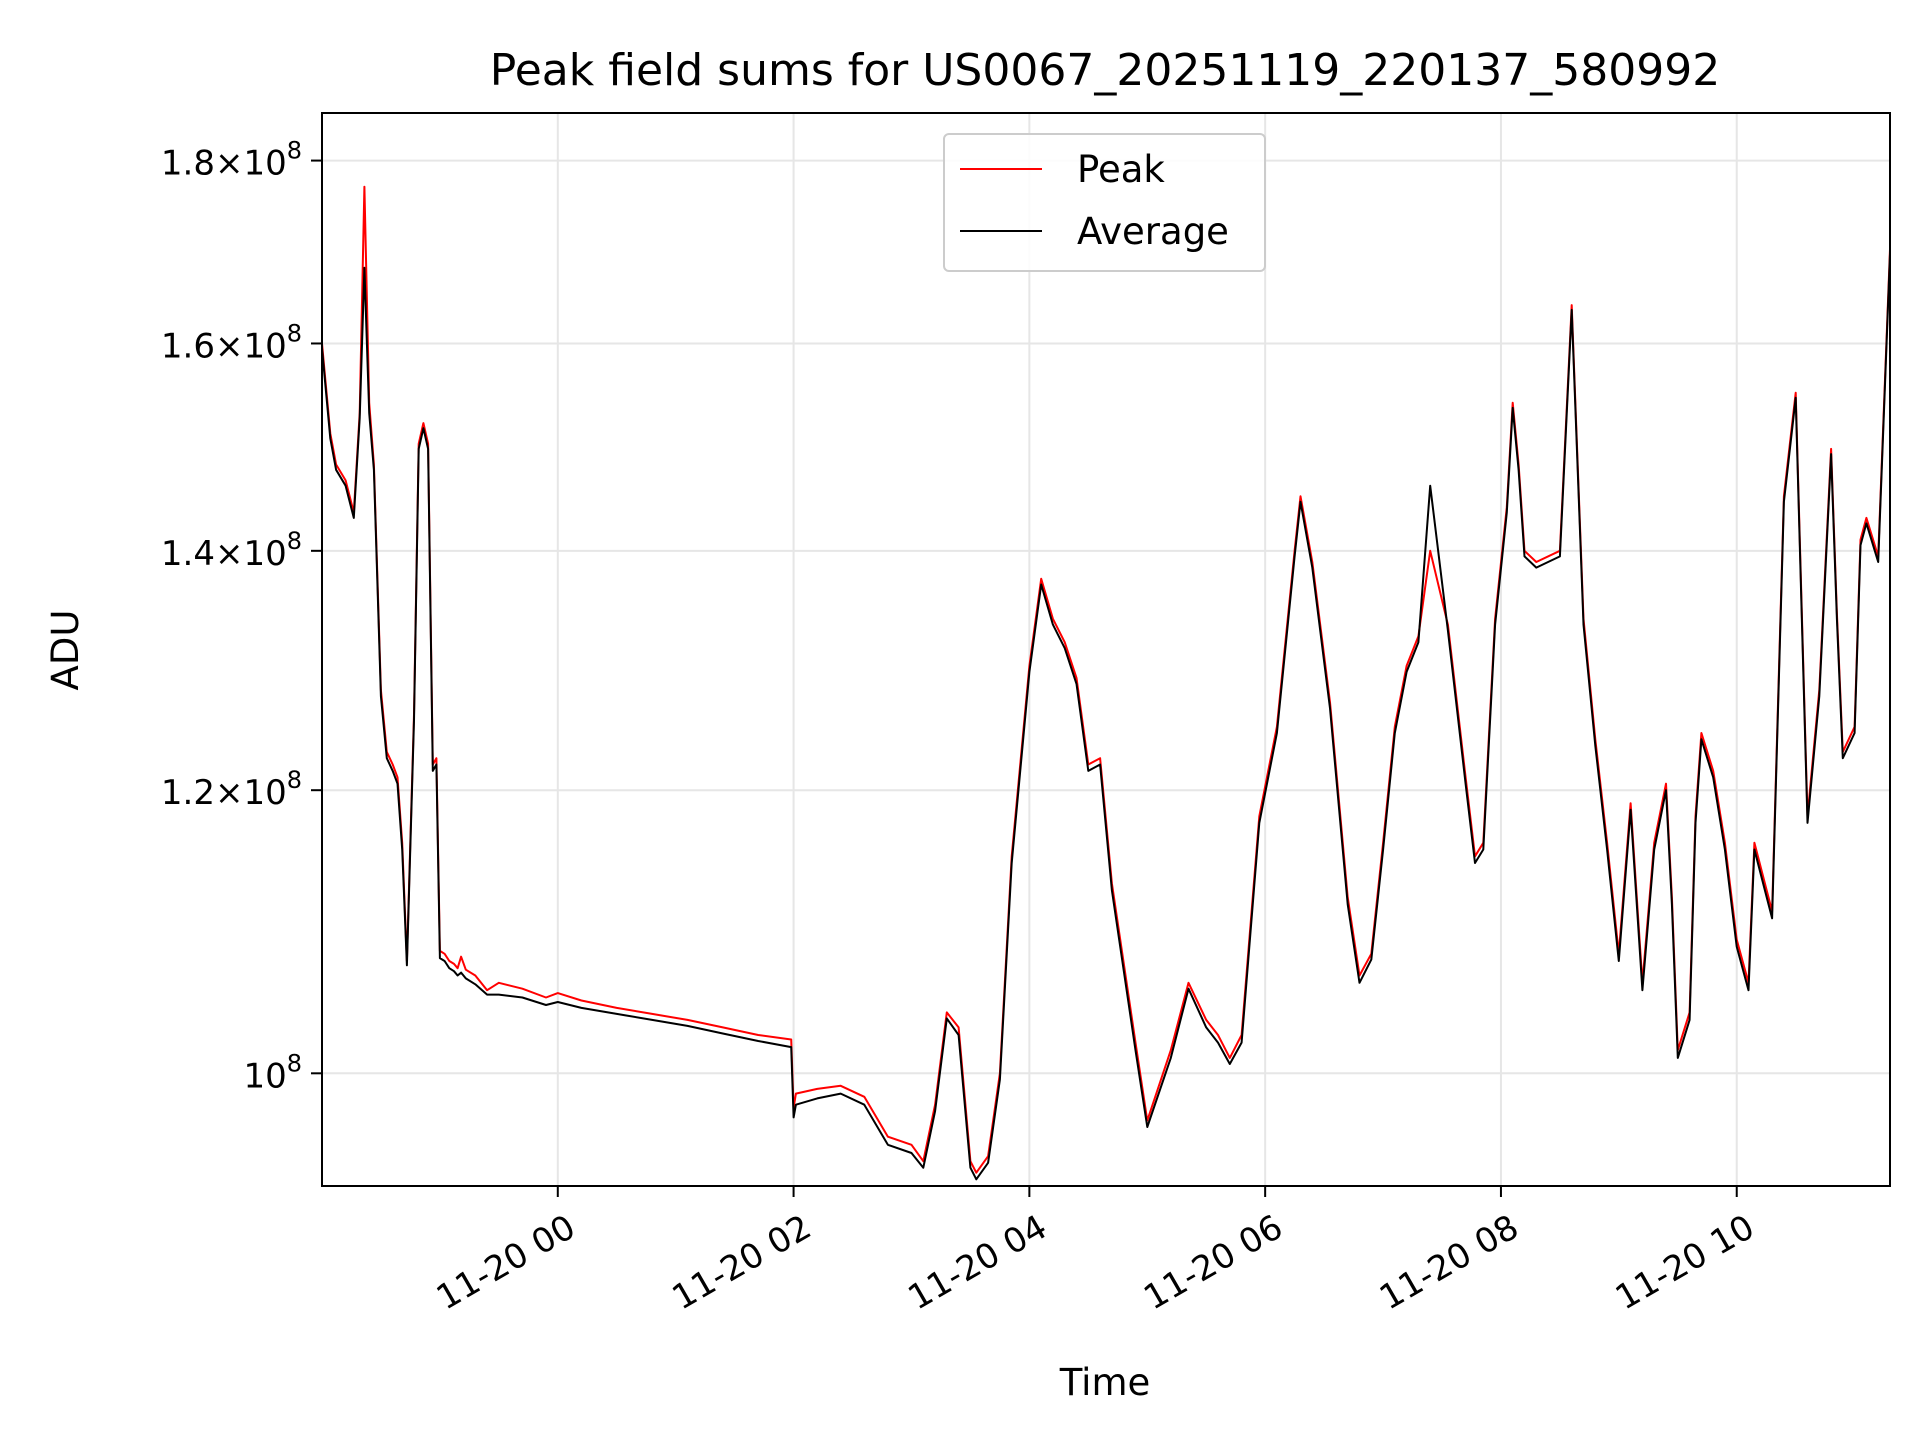 The width and height of the screenshot is (1920, 1440). What do you see at coordinates (264, 1076) in the screenshot?
I see `y-tick-base: 10` at bounding box center [264, 1076].